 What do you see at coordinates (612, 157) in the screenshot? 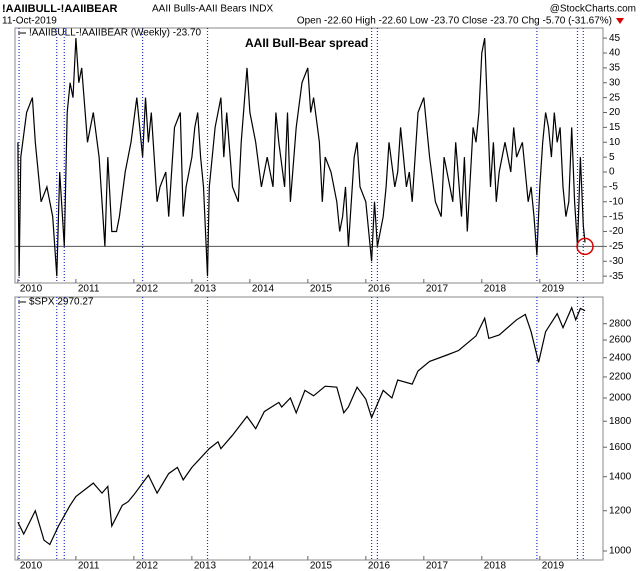
I see `y-tick-label: 5` at bounding box center [612, 157].